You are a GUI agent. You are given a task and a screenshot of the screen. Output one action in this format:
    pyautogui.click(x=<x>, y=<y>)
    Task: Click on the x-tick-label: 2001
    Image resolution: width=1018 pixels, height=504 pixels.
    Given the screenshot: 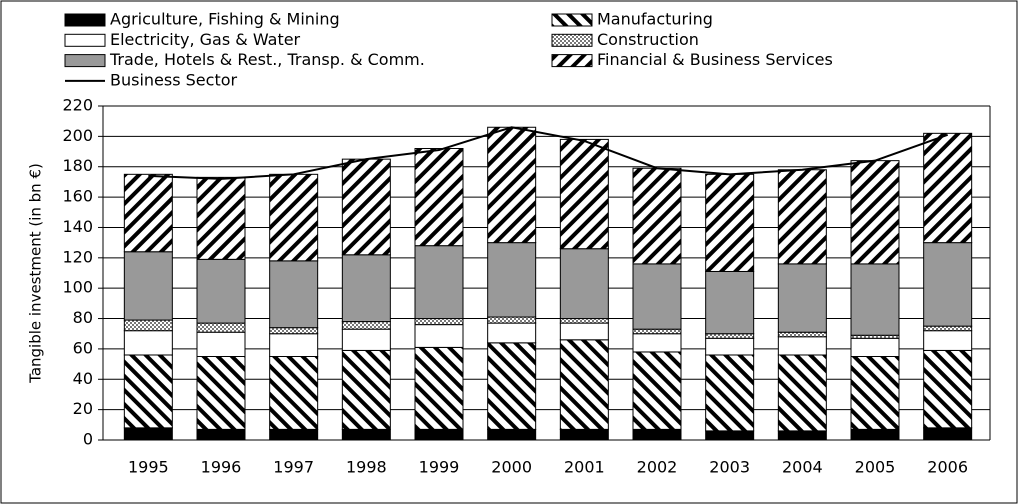 What is the action you would take?
    pyautogui.click(x=584, y=467)
    